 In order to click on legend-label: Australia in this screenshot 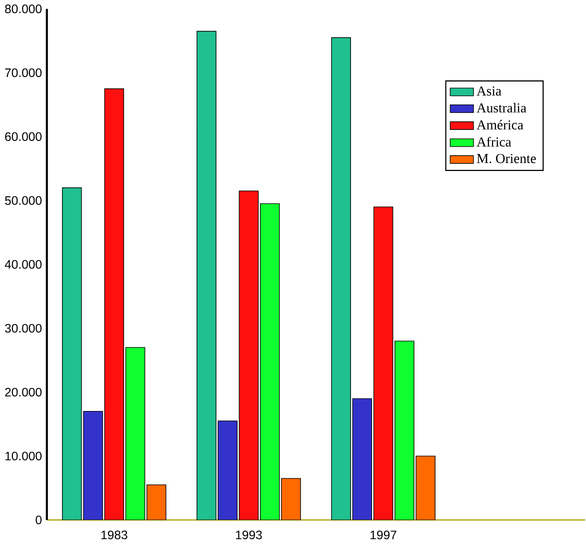, I will do `click(501, 108)`.